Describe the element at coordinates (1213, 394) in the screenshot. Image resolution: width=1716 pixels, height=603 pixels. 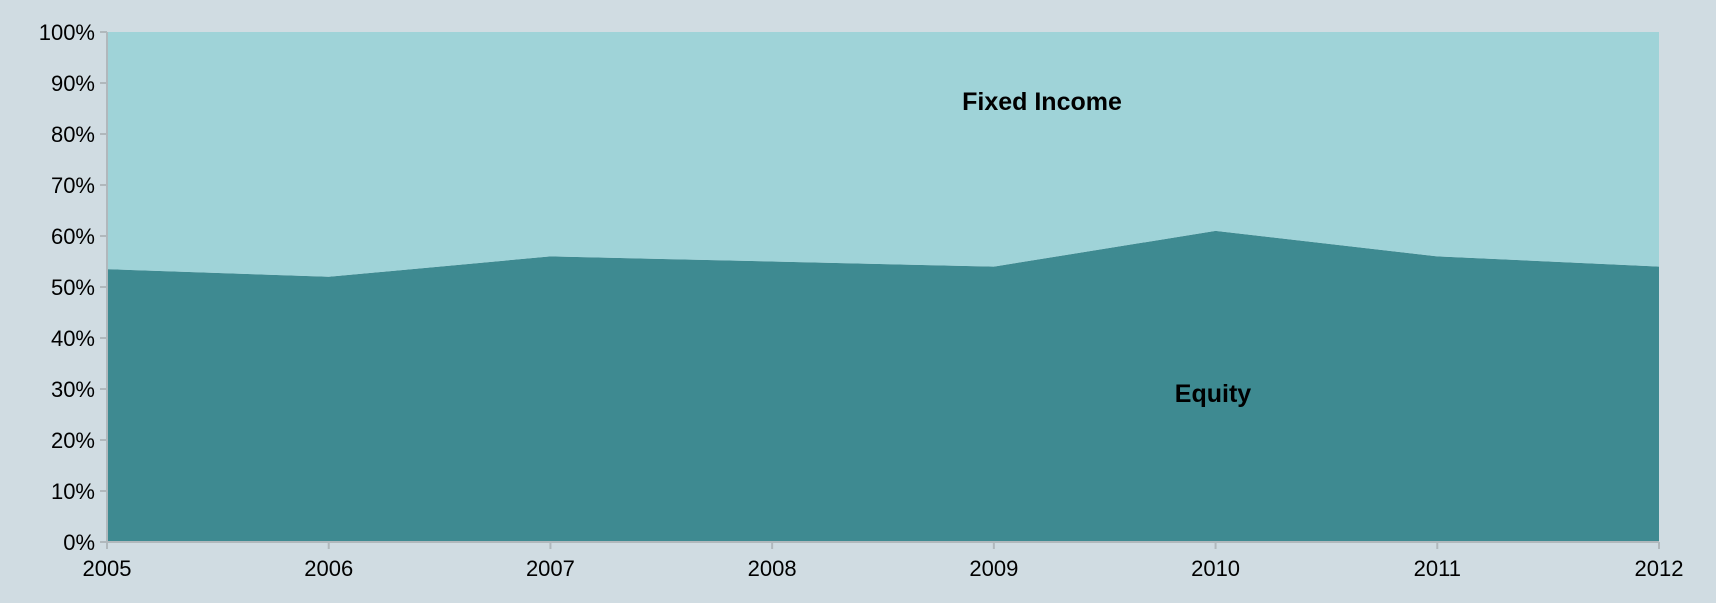
I see `series-label-equity: Equity` at that location.